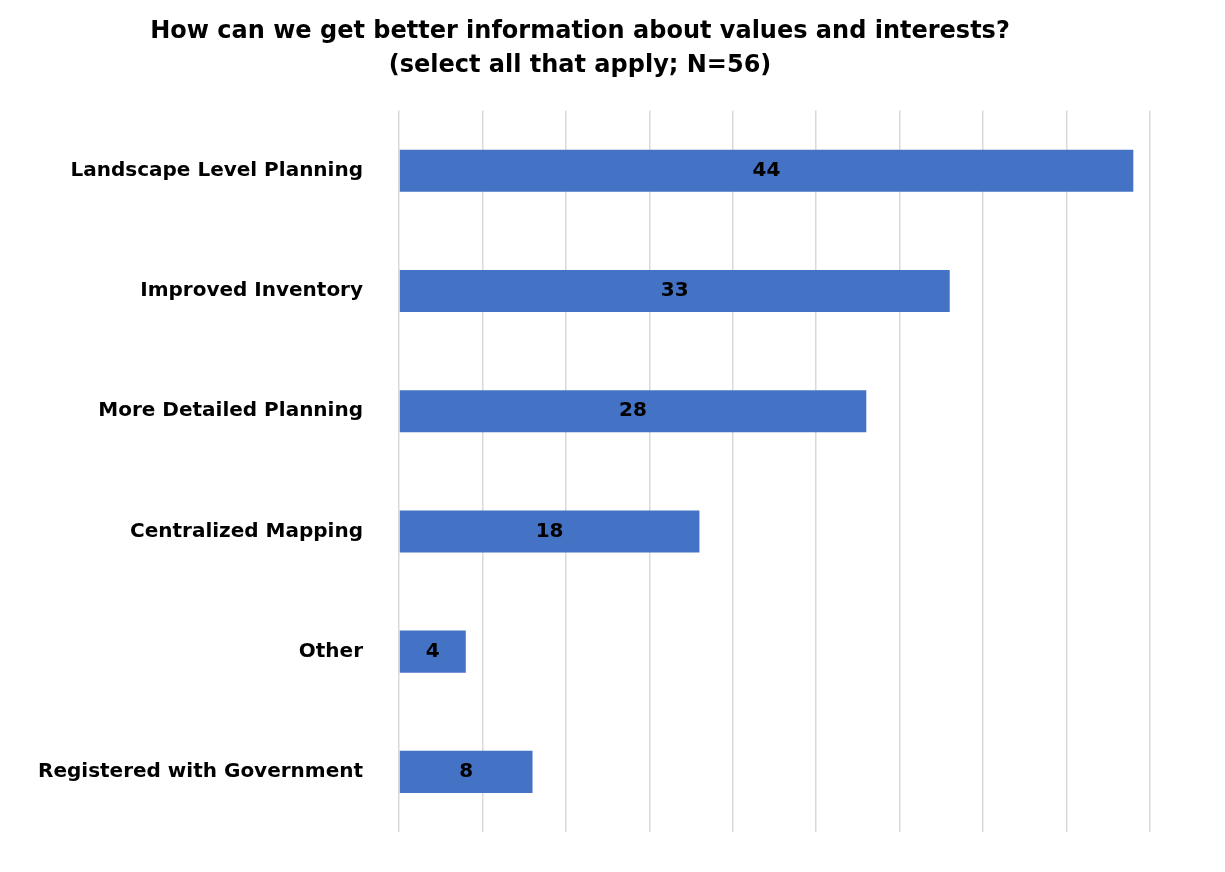 The image size is (1225, 872). Describe the element at coordinates (580, 64) in the screenshot. I see `chart-subtitle: (select all that apply; N=56)` at that location.